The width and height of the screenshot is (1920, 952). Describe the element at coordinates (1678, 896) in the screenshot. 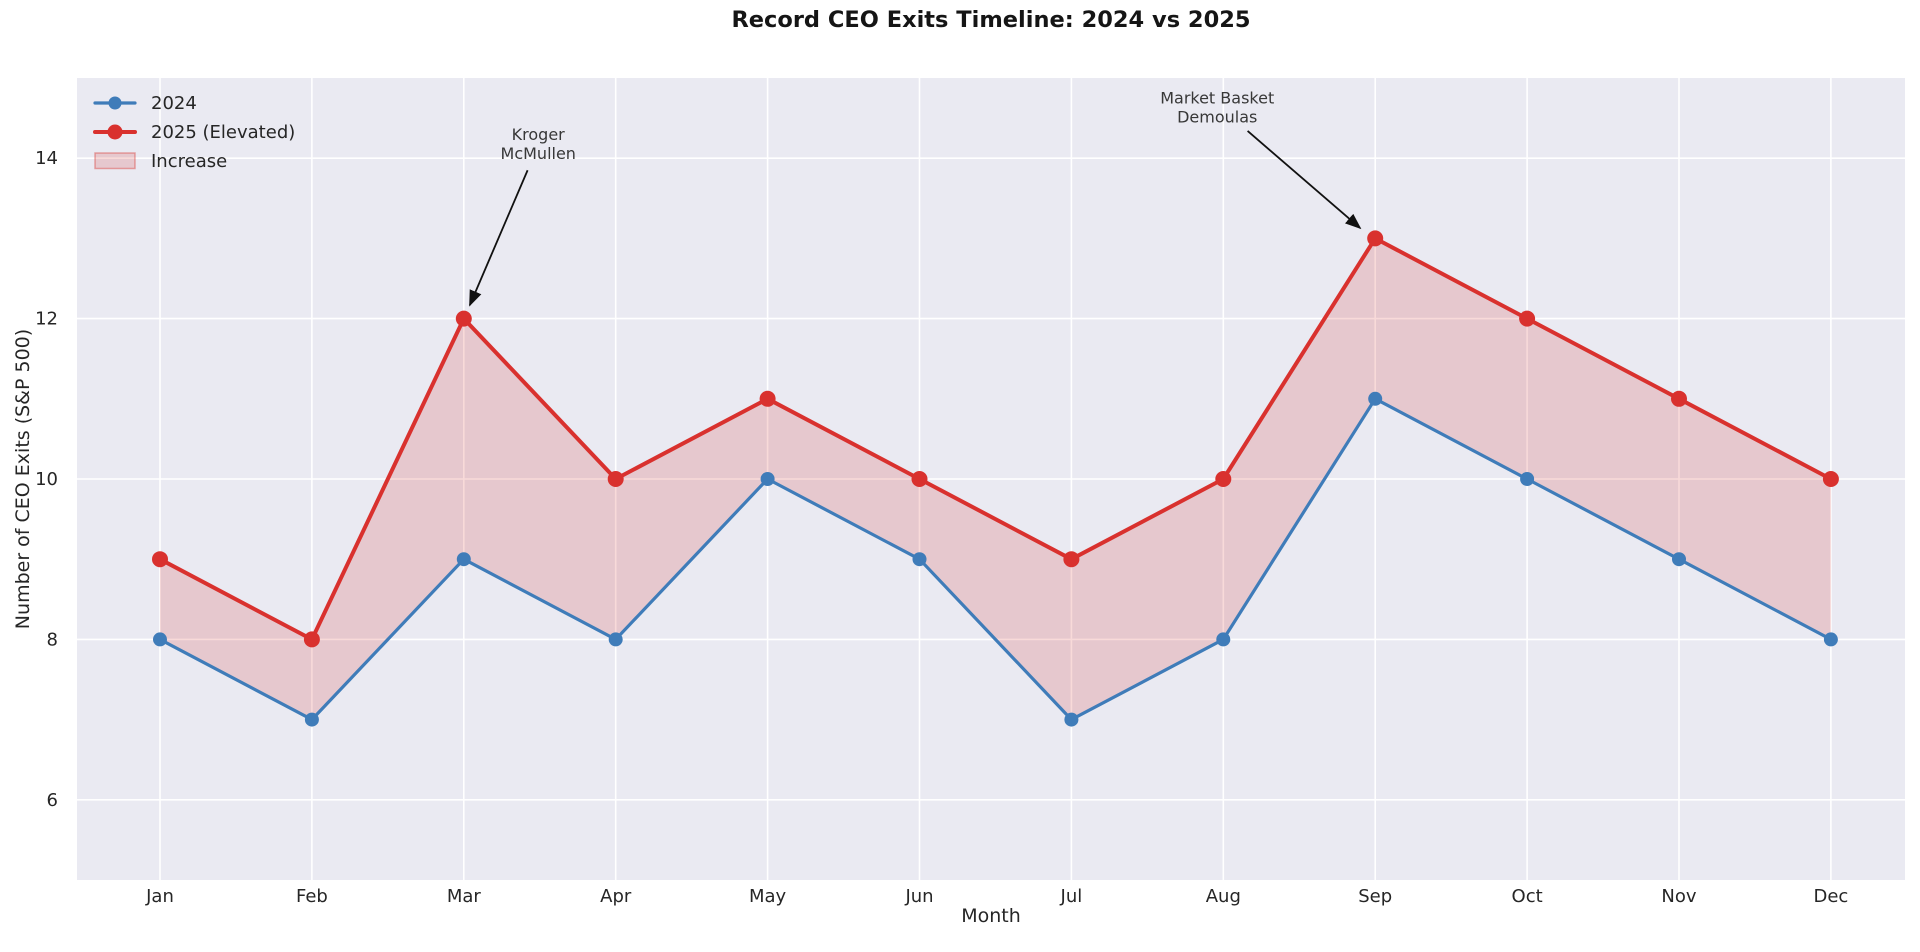

I see `x-tick-label: Nov` at that location.